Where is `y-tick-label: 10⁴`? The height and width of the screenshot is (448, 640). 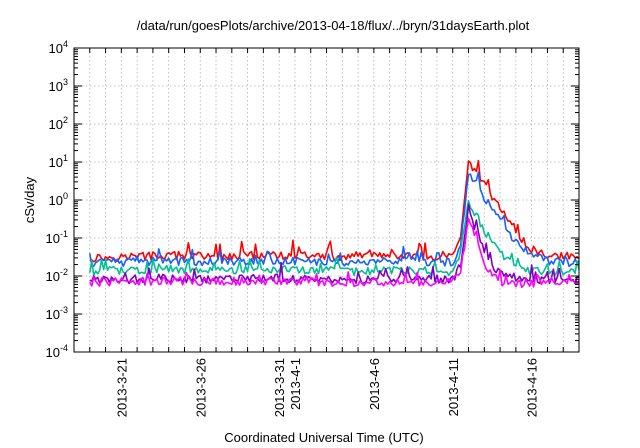 y-tick-label: 10⁴ is located at coordinates (58, 47).